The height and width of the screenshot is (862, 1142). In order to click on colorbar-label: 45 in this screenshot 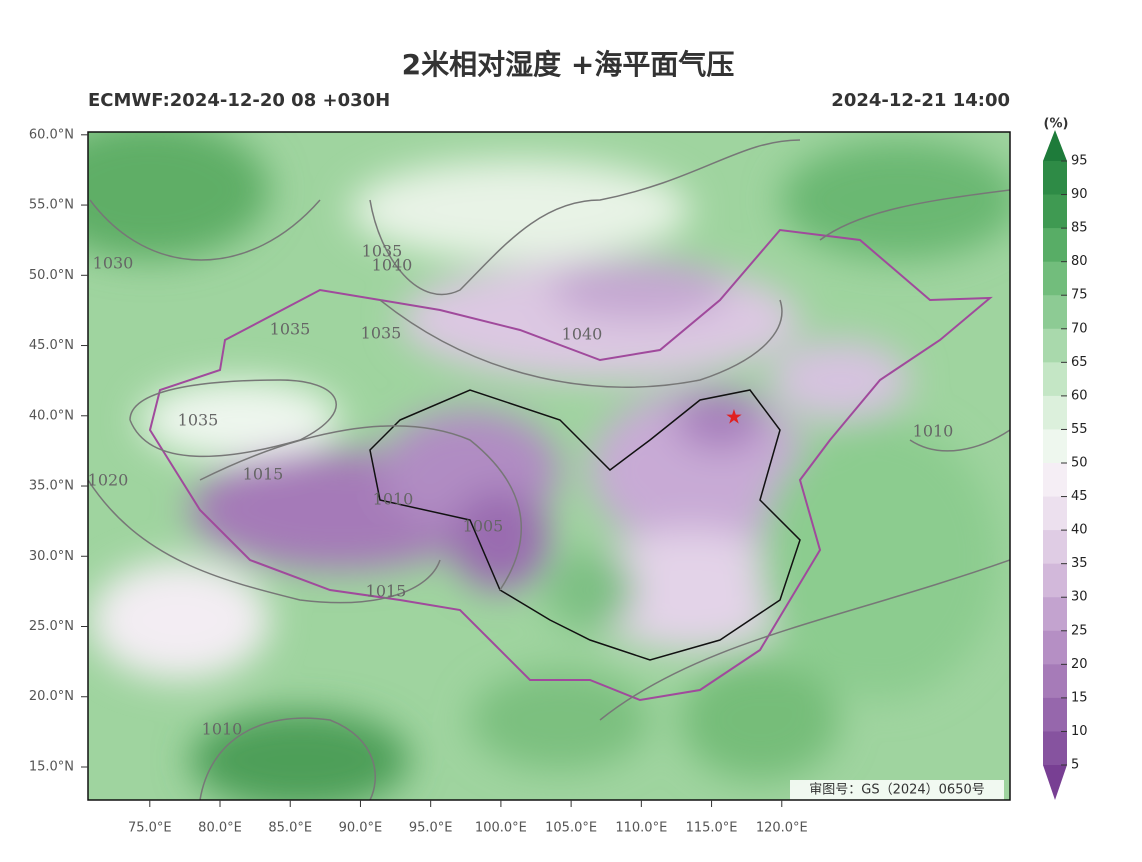, I will do `click(1079, 496)`.